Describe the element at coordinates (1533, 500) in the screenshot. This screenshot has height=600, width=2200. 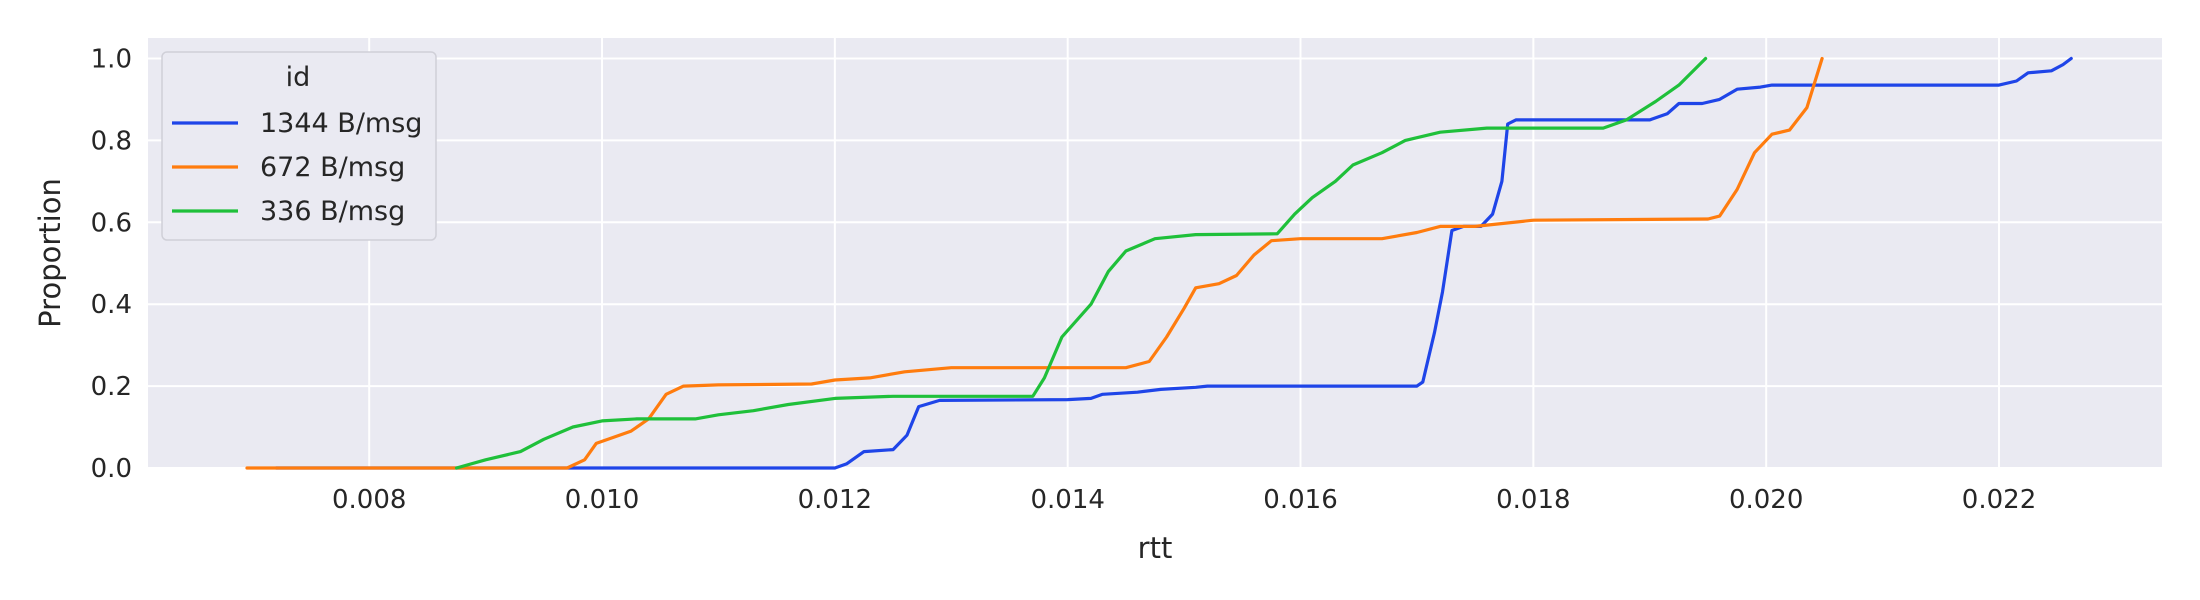
I see `x-tick-label: 0.018` at that location.